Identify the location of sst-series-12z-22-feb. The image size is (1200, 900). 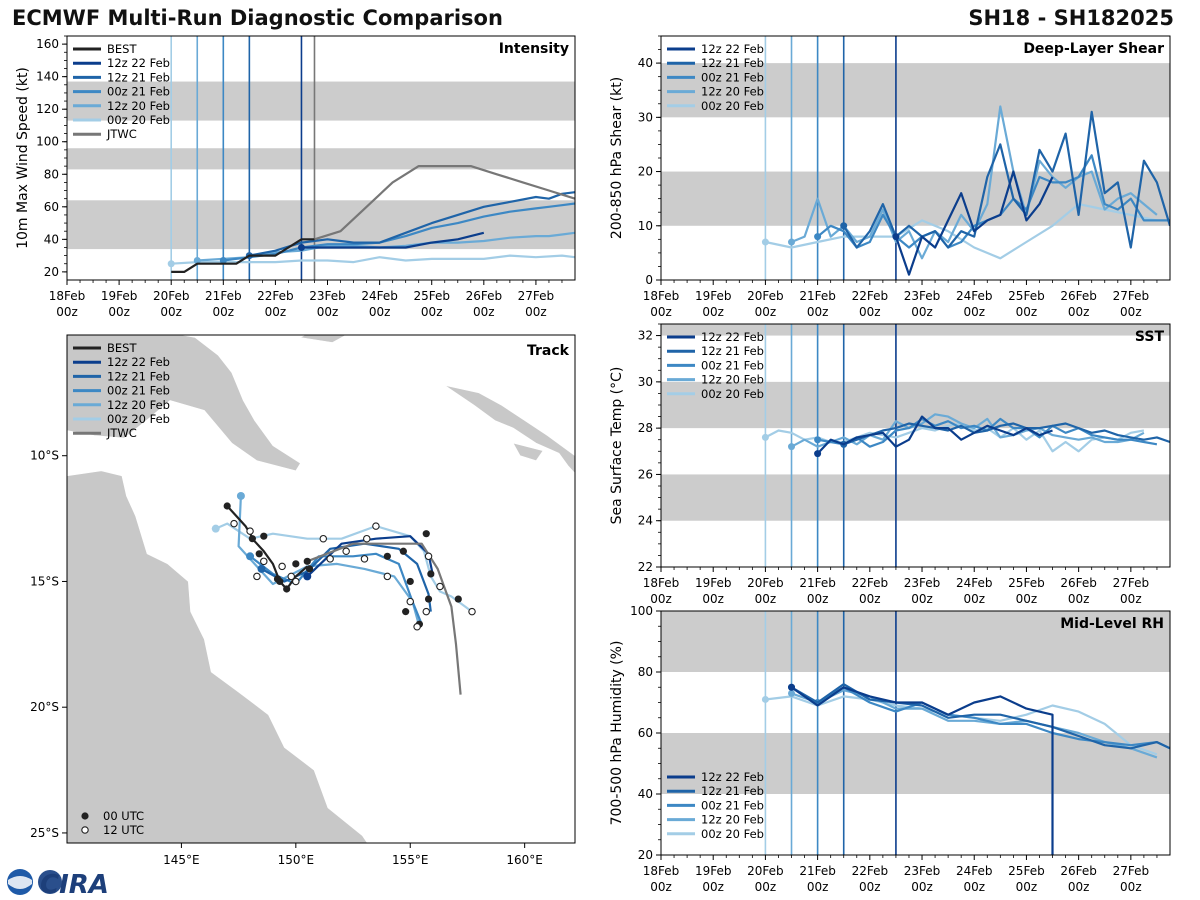
(934, 435).